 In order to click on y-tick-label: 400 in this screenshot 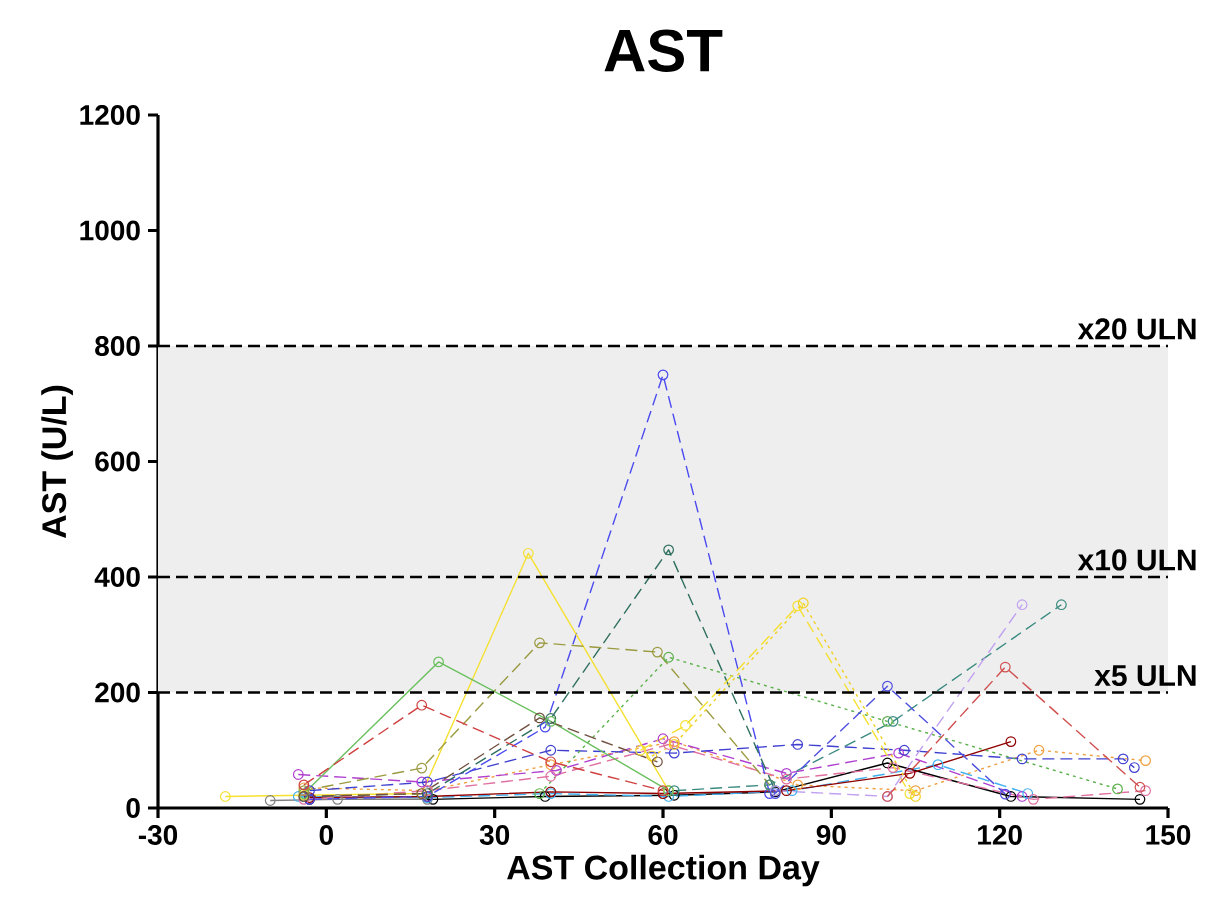, I will do `click(117, 577)`.